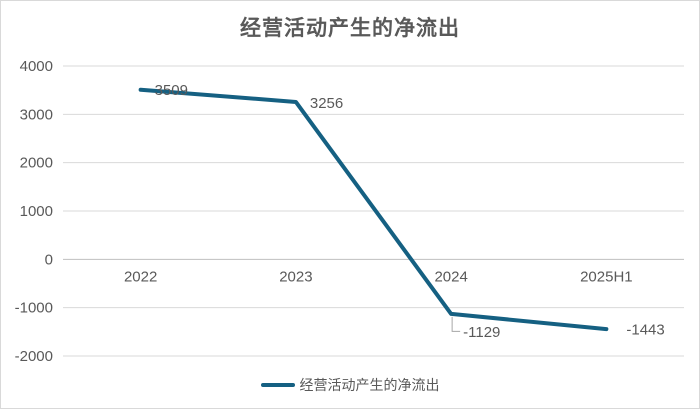 This screenshot has height=409, width=700. I want to click on chart-title: 经营活动产生的净流出, so click(350, 28).